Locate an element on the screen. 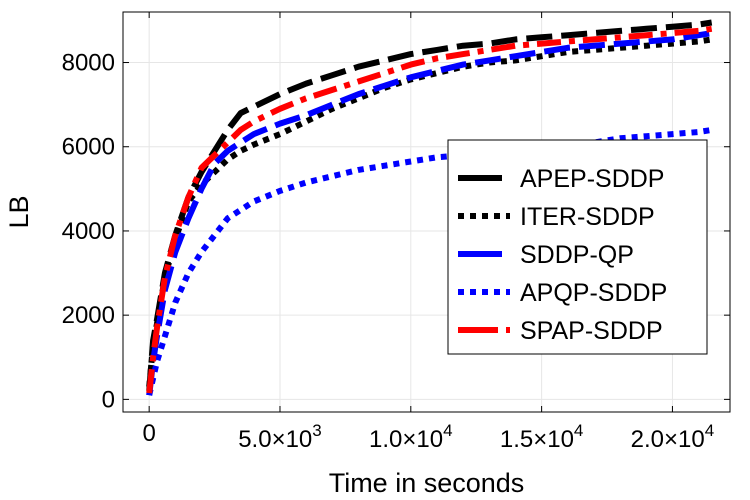  legend-item: SDDP-QP is located at coordinates (546, 255).